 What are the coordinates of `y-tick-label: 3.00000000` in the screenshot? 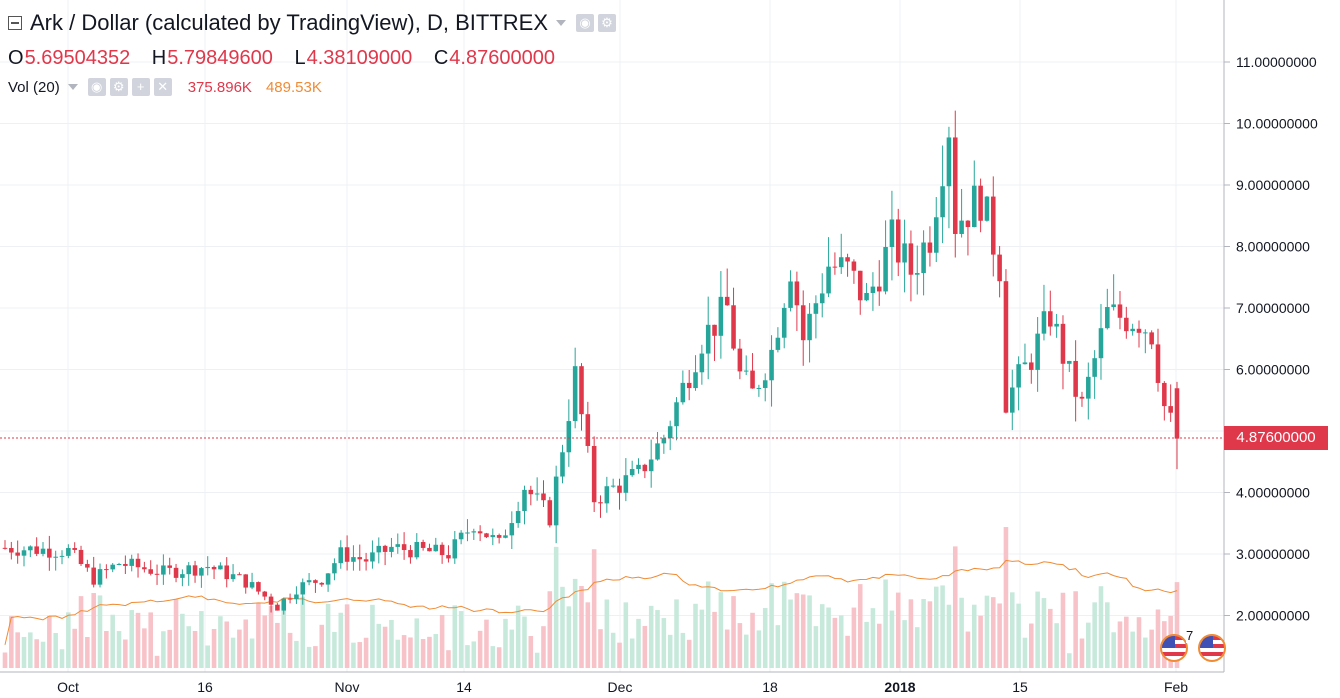 It's located at (1273, 554).